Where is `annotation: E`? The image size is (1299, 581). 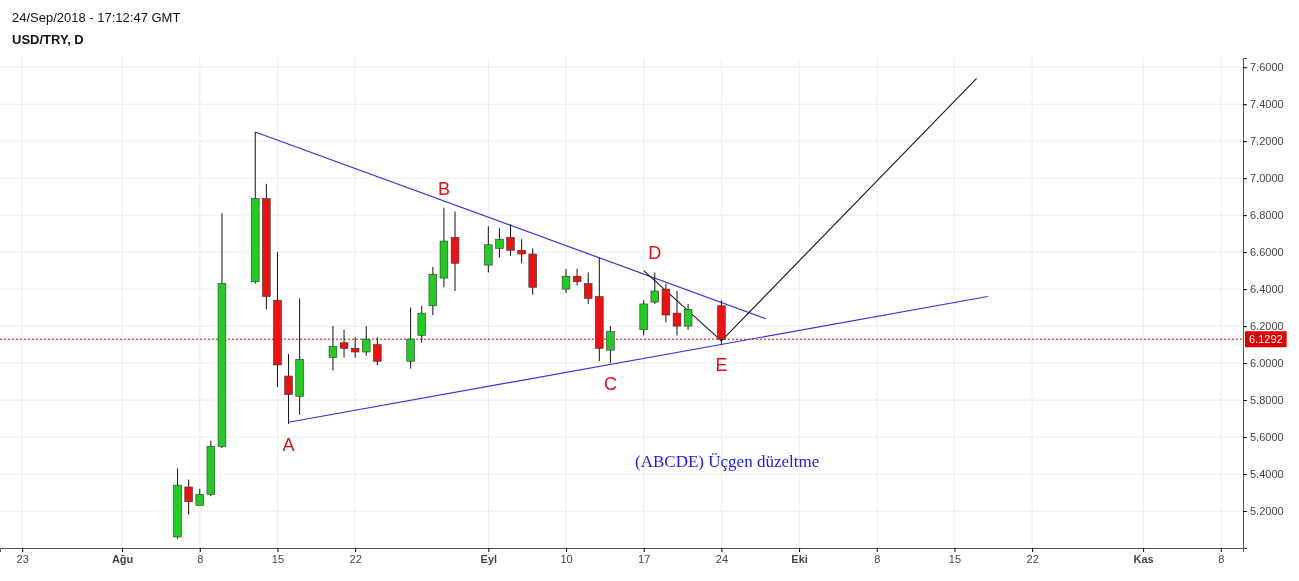
annotation: E is located at coordinates (721, 365).